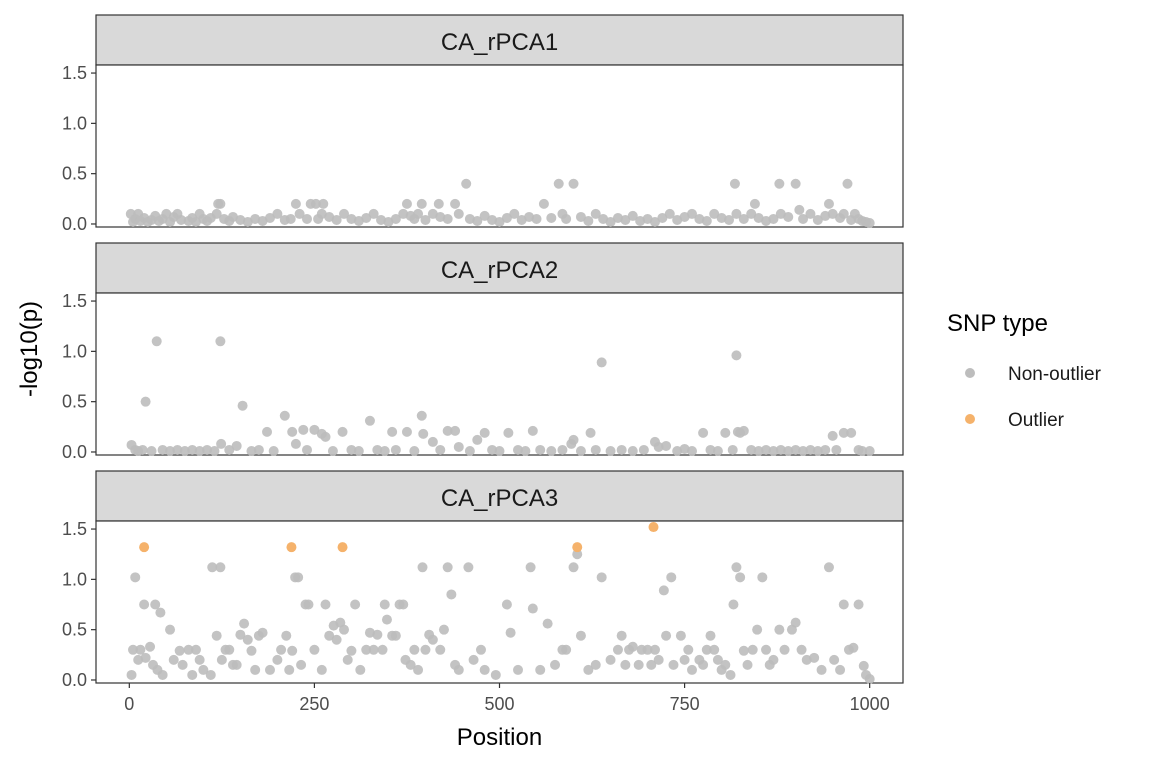 The width and height of the screenshot is (1152, 768). Describe the element at coordinates (499, 496) in the screenshot. I see `facet-strip` at that location.